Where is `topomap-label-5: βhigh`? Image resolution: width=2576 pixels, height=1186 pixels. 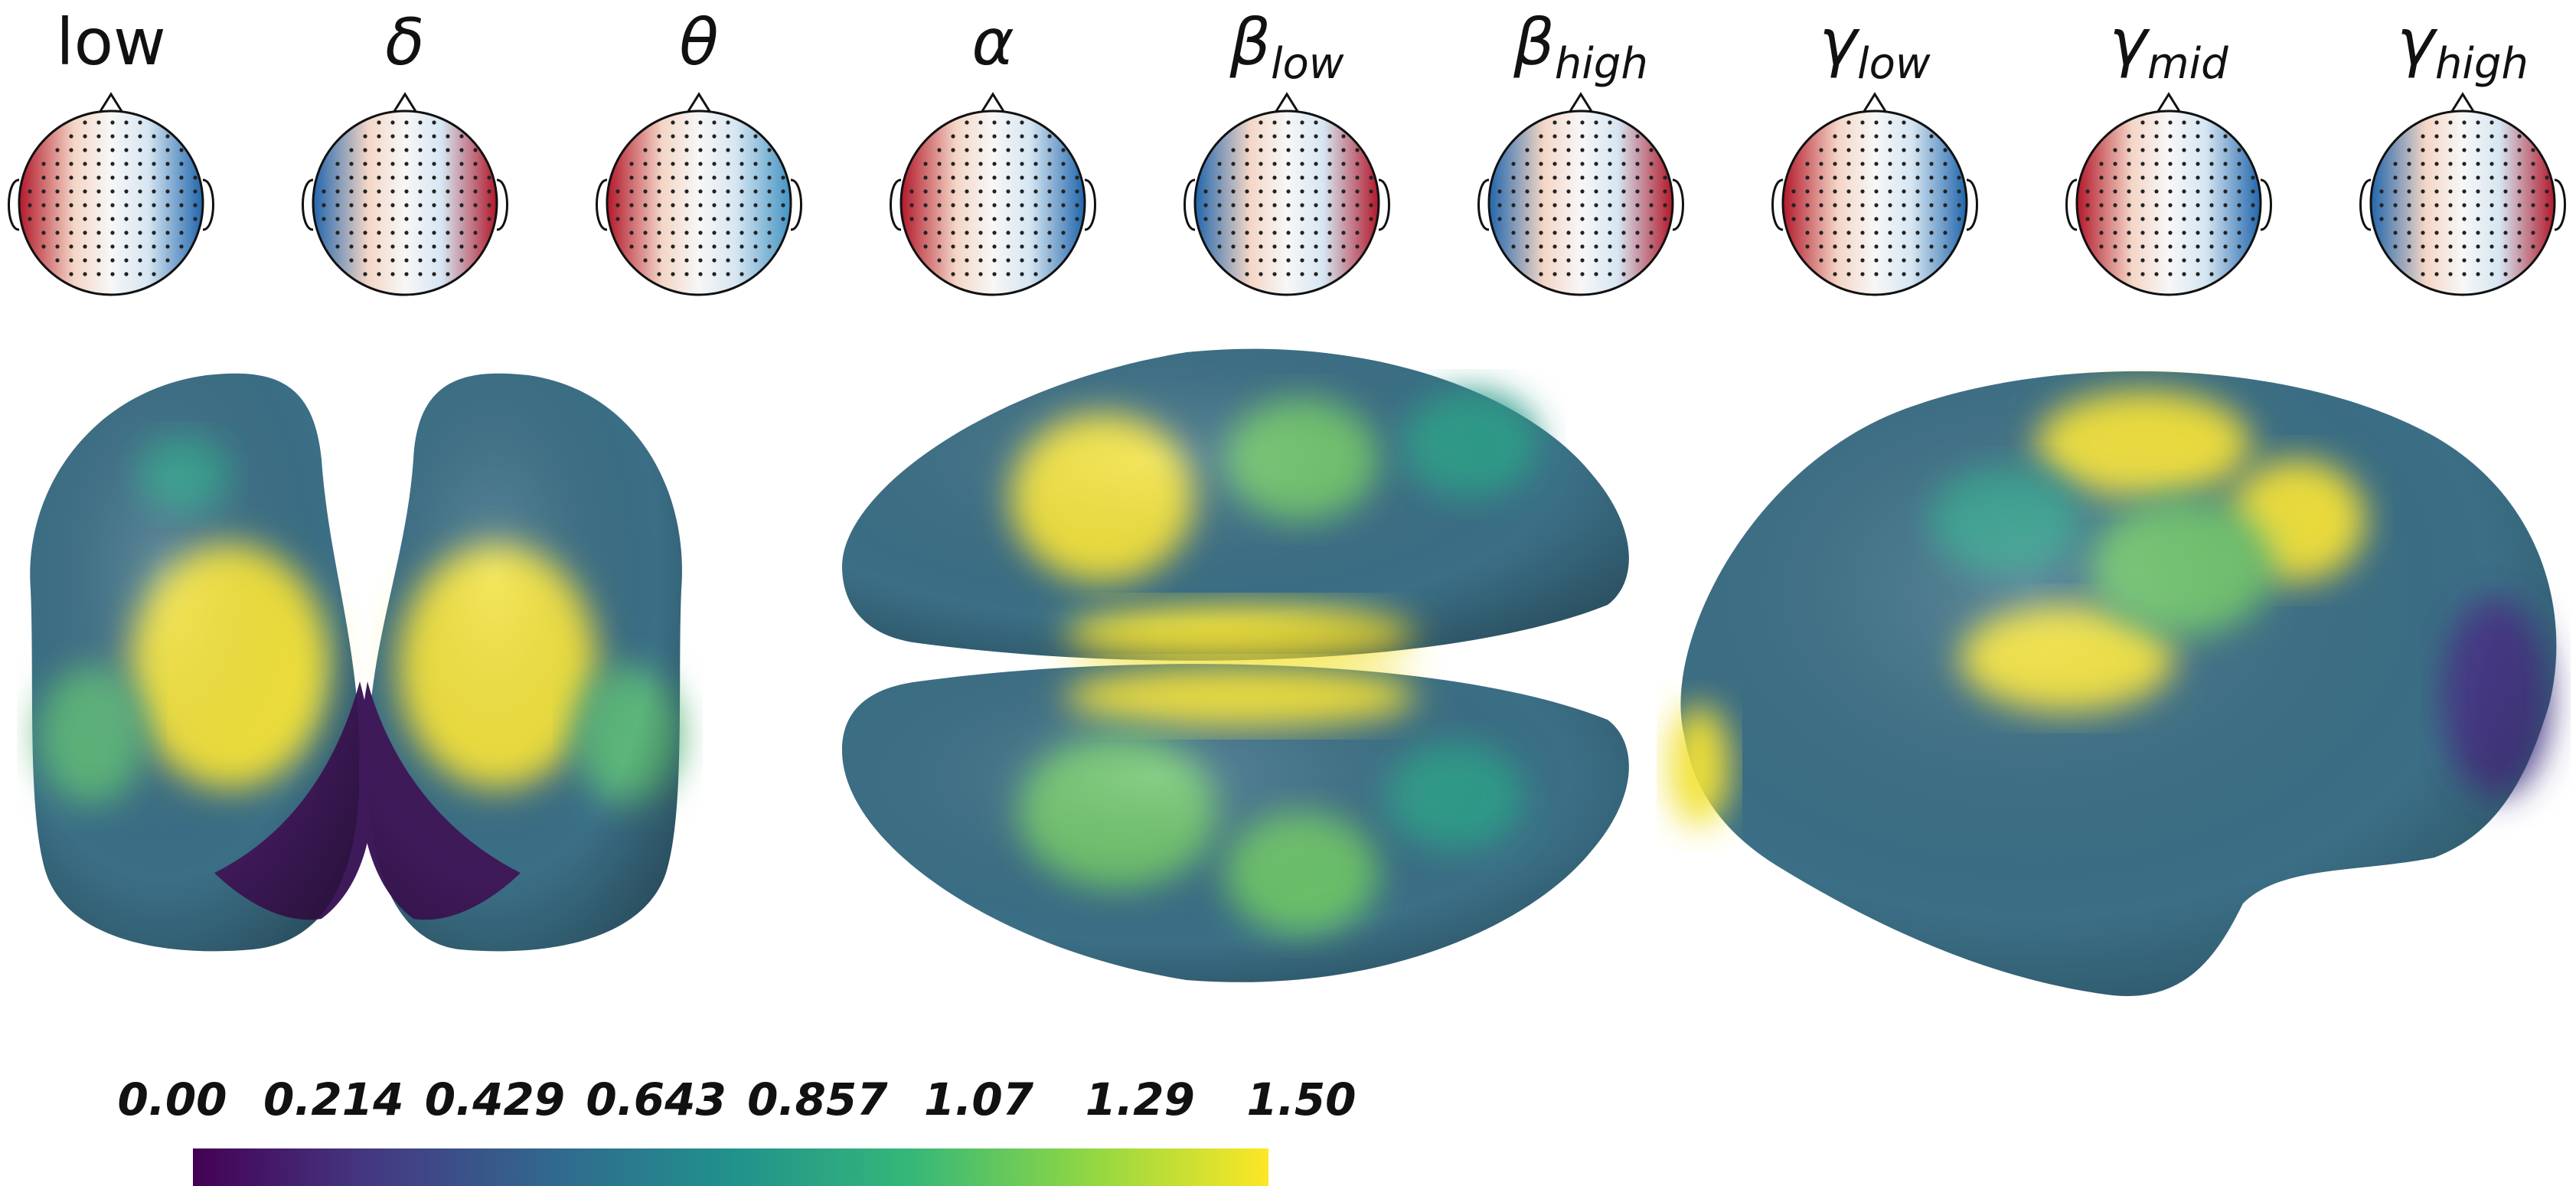 topomap-label-5: βhigh is located at coordinates (1581, 47).